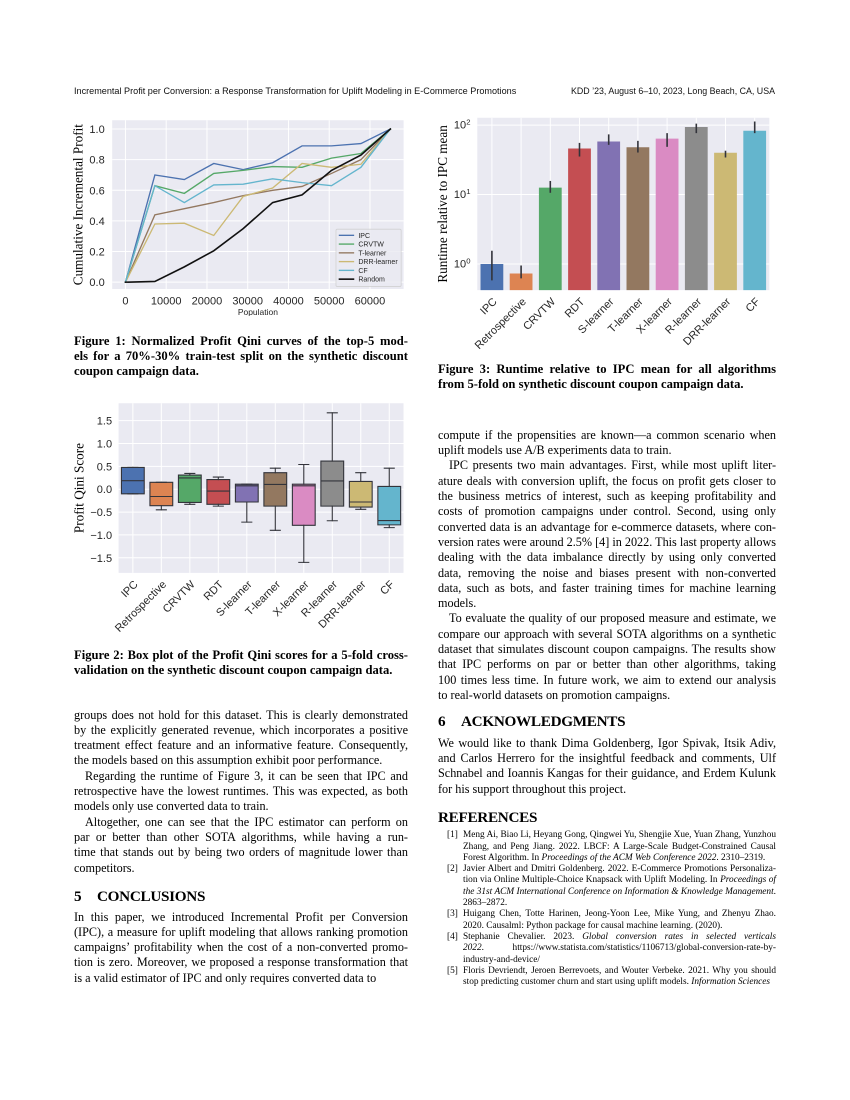 The height and width of the screenshot is (1100, 850). What do you see at coordinates (442, 204) in the screenshot?
I see `svg-text: Runtime relative to IPC mean` at bounding box center [442, 204].